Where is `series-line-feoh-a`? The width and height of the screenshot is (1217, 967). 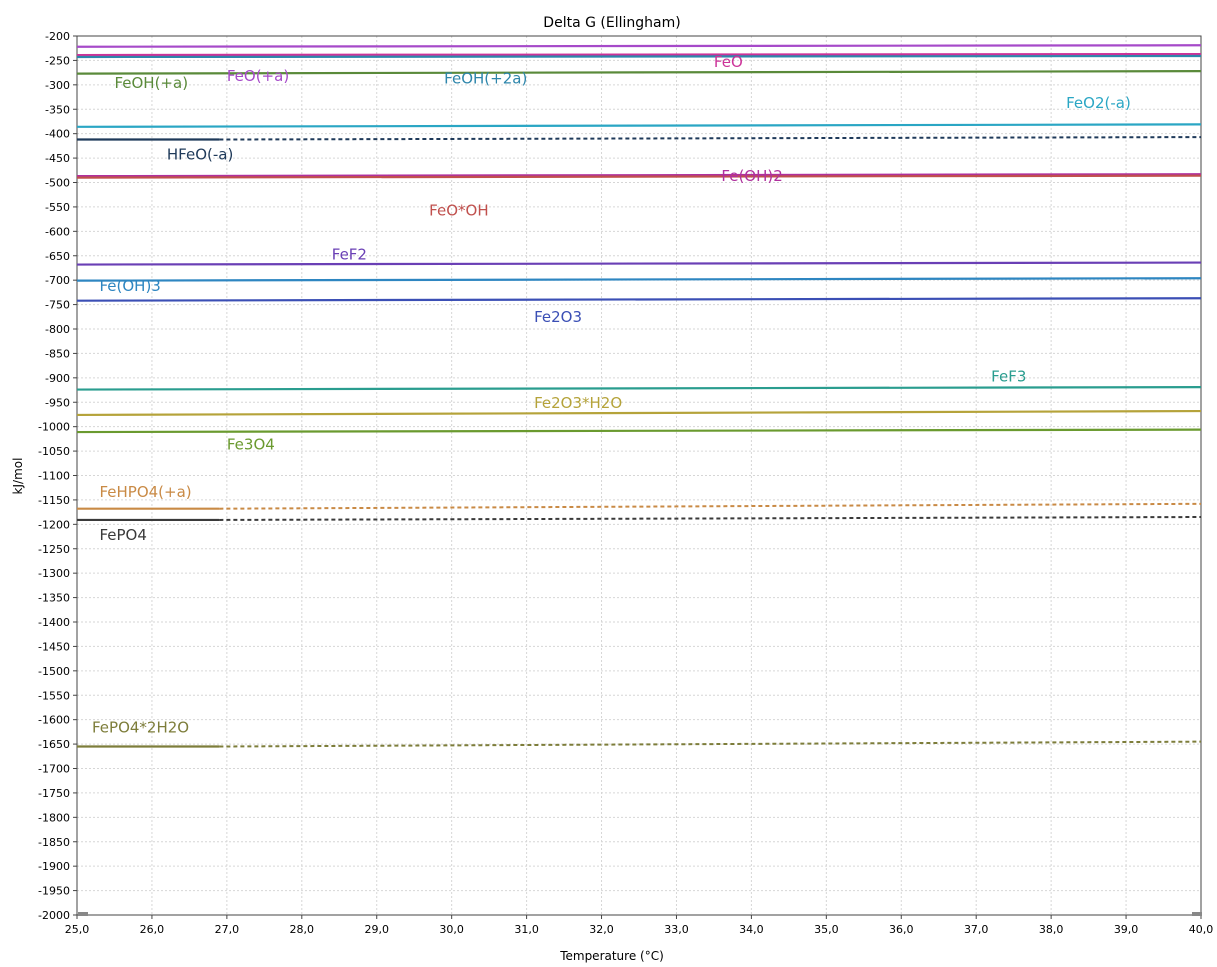
series-line-feoh-a is located at coordinates (639, 72).